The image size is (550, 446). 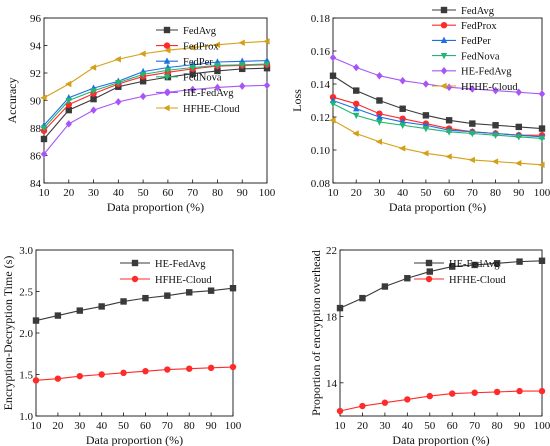 What do you see at coordinates (243, 193) in the screenshot?
I see `x-tick-label: 90` at bounding box center [243, 193].